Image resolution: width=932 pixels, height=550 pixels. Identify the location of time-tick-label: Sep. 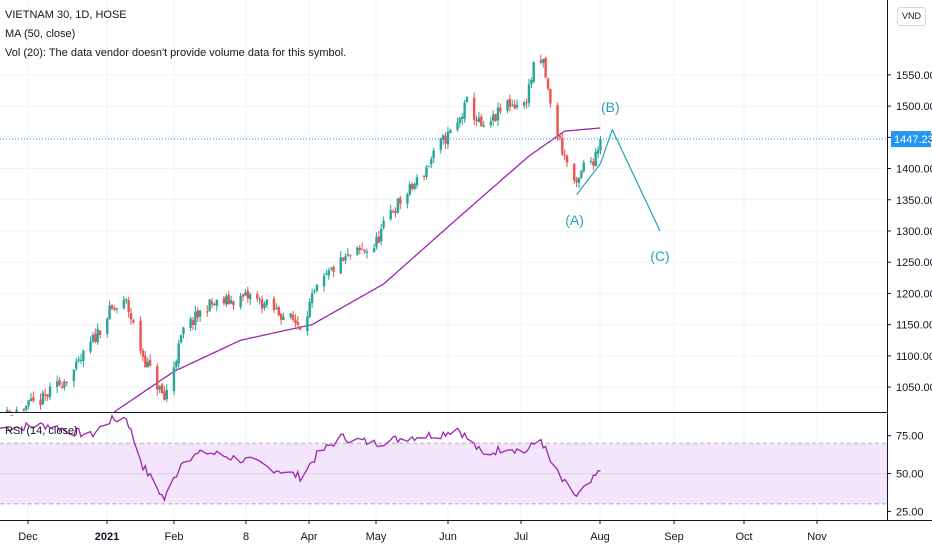
(674, 537).